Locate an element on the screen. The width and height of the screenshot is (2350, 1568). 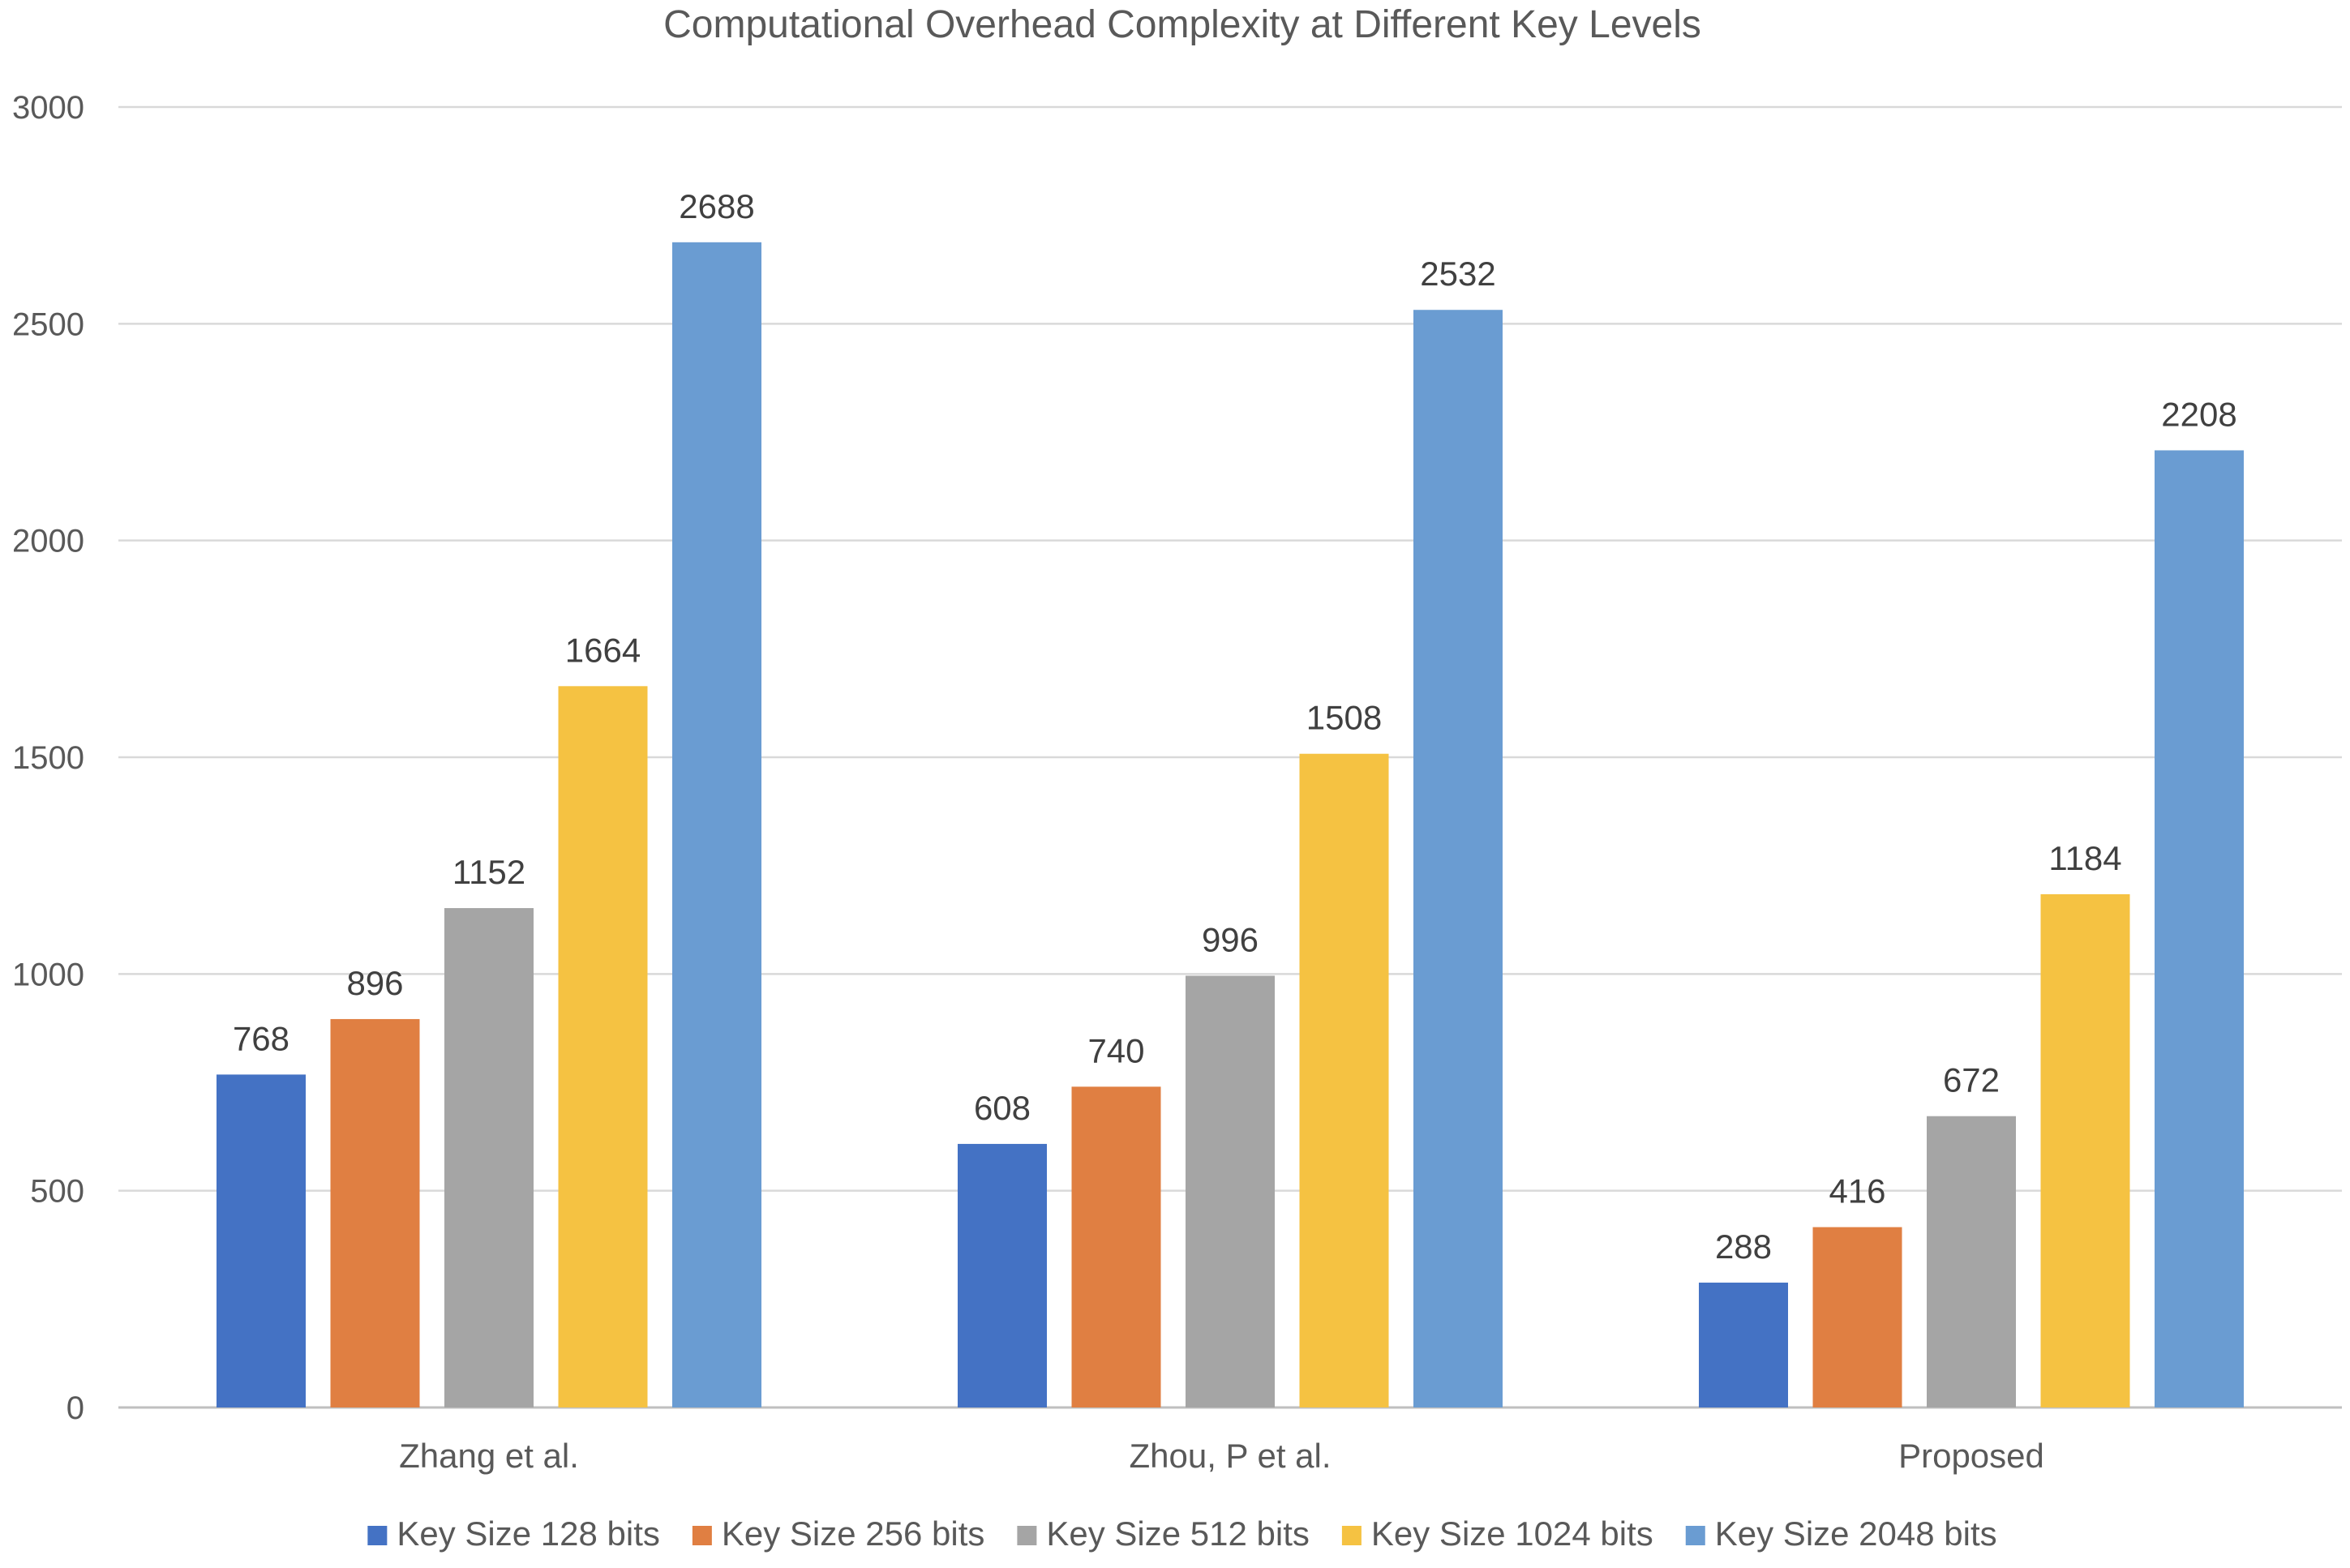
legend-item: Key Size 128 bits is located at coordinates (513, 1533).